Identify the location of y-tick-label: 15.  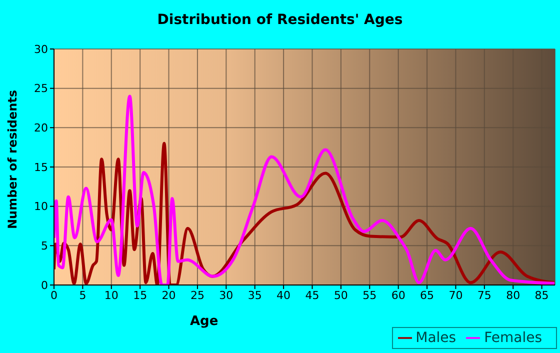
(41, 167).